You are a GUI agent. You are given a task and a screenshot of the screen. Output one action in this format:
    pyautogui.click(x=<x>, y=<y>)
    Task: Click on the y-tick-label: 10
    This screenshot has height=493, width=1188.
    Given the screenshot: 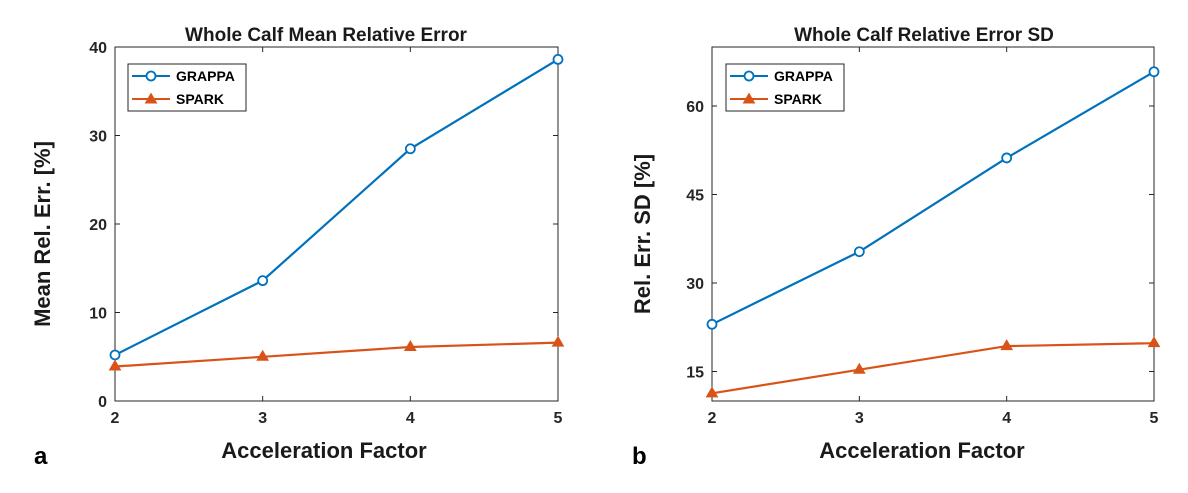 What is the action you would take?
    pyautogui.click(x=98, y=314)
    